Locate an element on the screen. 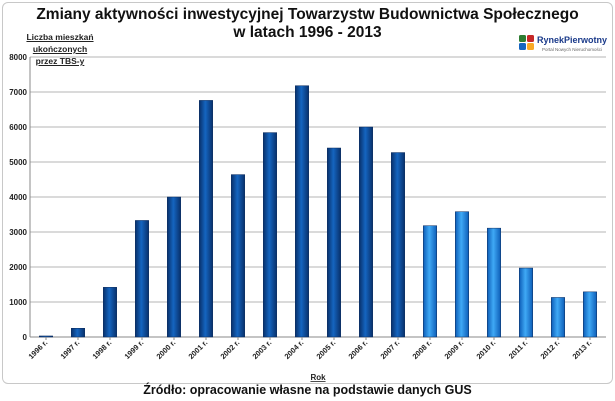 The image size is (615, 401). x-tick-label: 1997 r. is located at coordinates (70, 349).